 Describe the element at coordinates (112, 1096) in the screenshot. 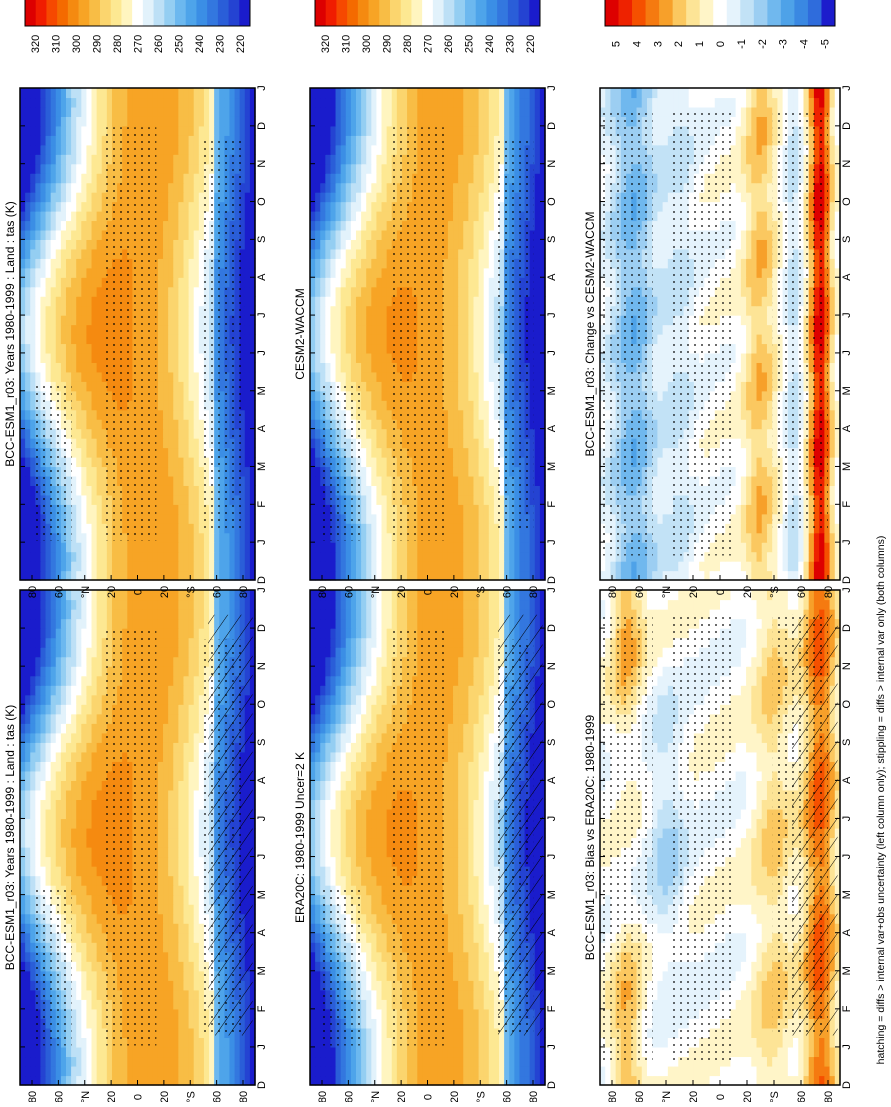

I see `y-tick-label: 20` at that location.